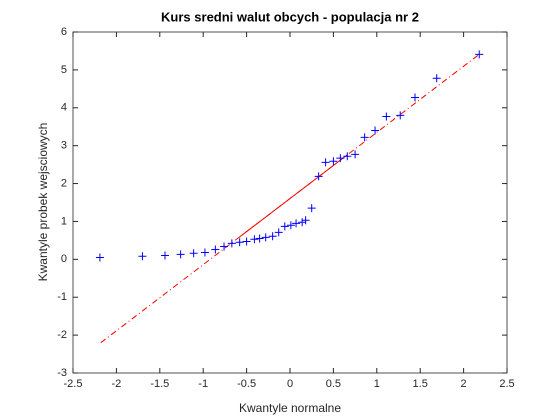 This screenshot has width=560, height=420. I want to click on y-tick-label: 4, so click(64, 108).